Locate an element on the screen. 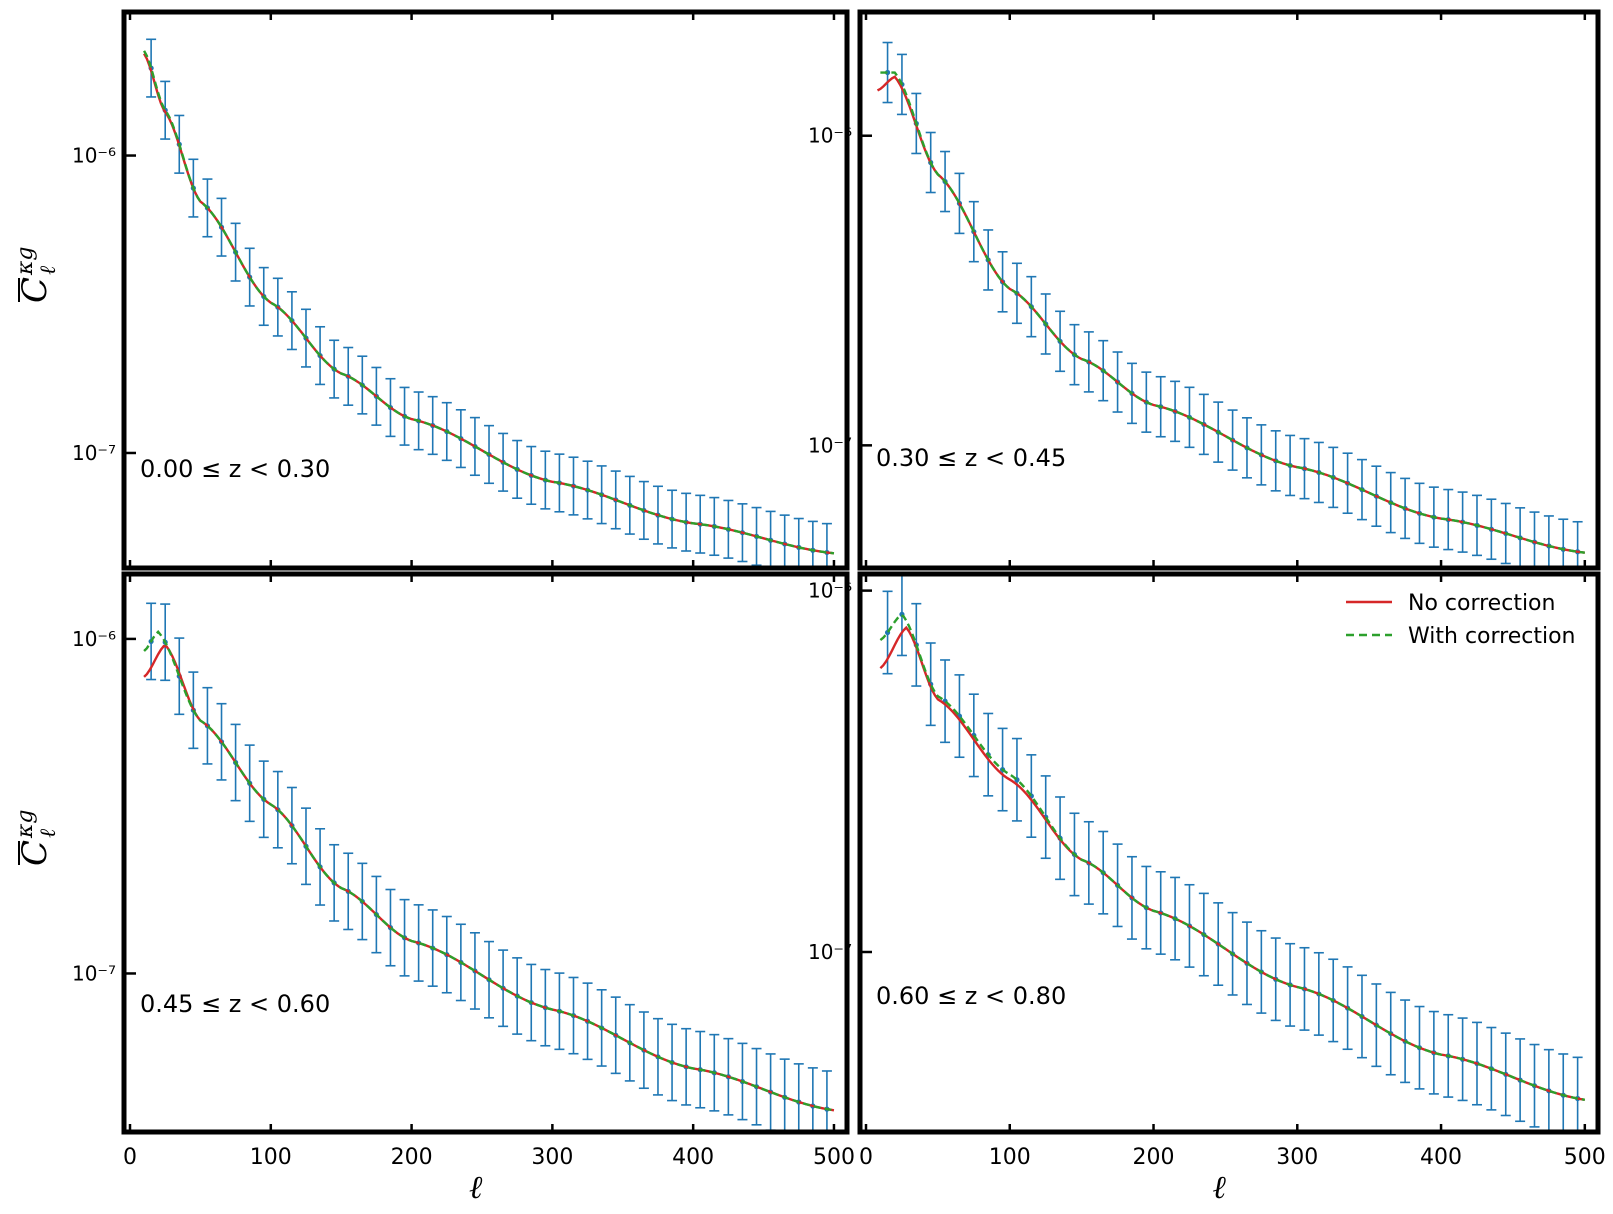 This screenshot has width=1613, height=1214. panel-redshift-label: 0.30 ≤ z < 0.45 is located at coordinates (971, 458).